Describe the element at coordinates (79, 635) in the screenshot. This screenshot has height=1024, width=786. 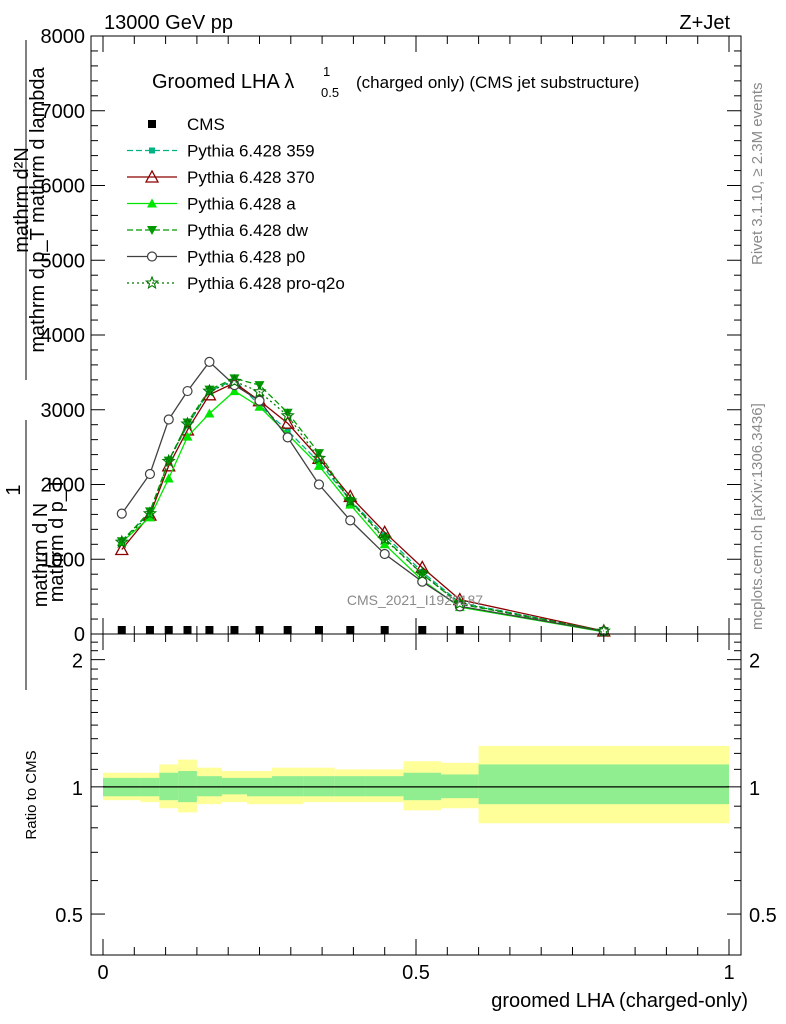
I see `y-tick-label: 0` at that location.